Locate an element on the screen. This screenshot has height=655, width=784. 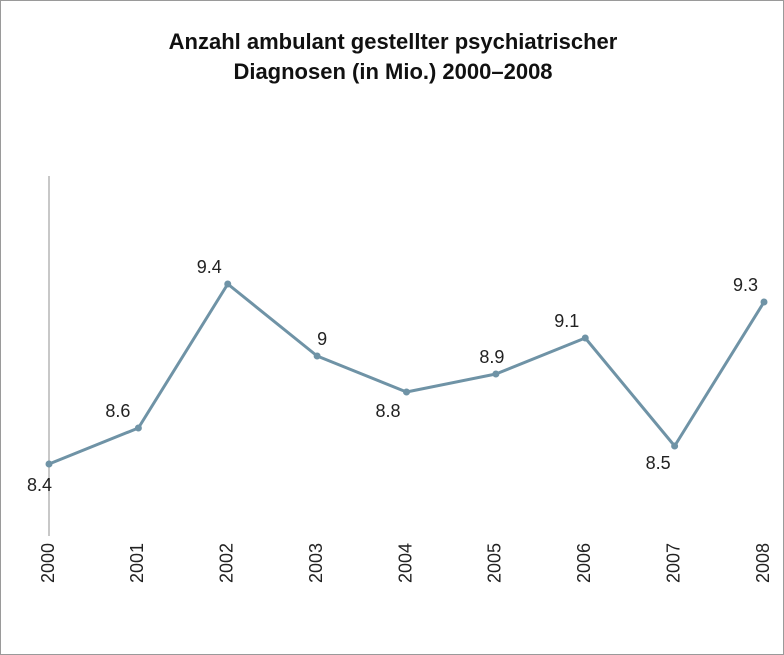
data-label: 8.8 is located at coordinates (387, 411).